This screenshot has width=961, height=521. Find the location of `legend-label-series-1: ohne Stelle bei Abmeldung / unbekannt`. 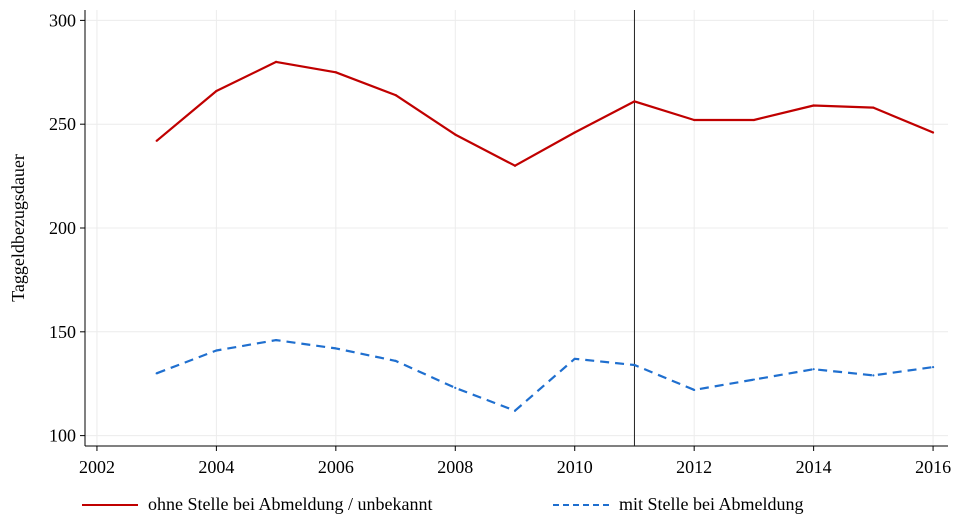

legend-label-series-1: ohne Stelle bei Abmeldung / unbekannt is located at coordinates (290, 504).